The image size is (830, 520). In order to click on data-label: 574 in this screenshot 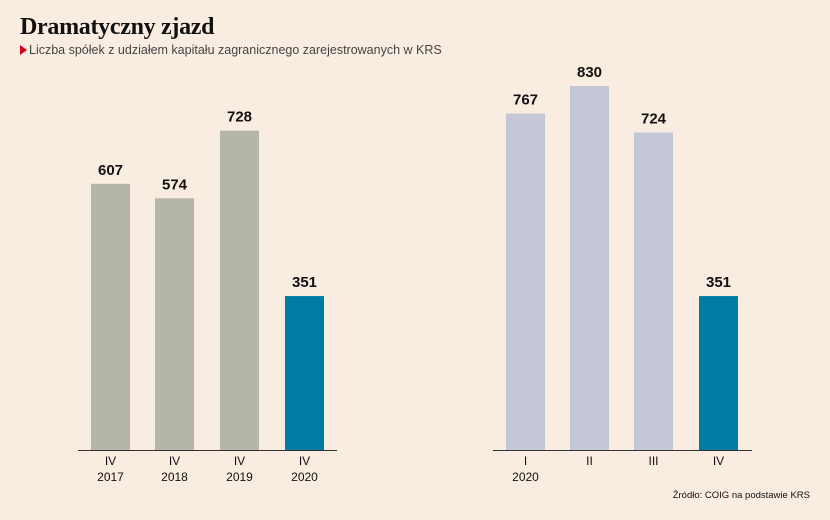, I will do `click(175, 184)`.